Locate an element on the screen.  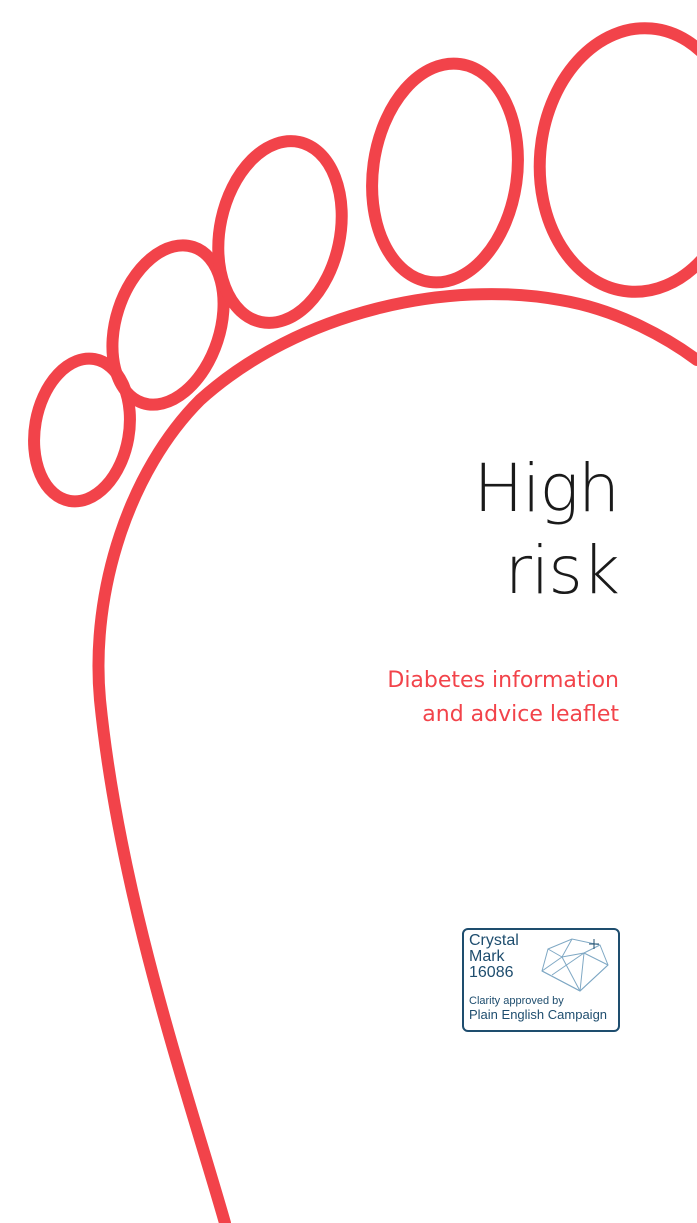
leaflet-title: High risk is located at coordinates (546, 530).